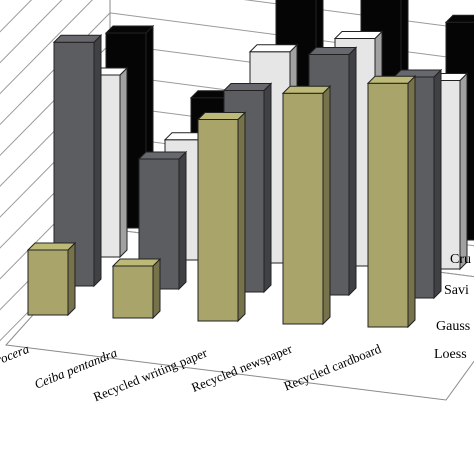 This screenshot has height=474, width=474. Describe the element at coordinates (453, 326) in the screenshot. I see `series-label-gauss: Gauss` at that location.